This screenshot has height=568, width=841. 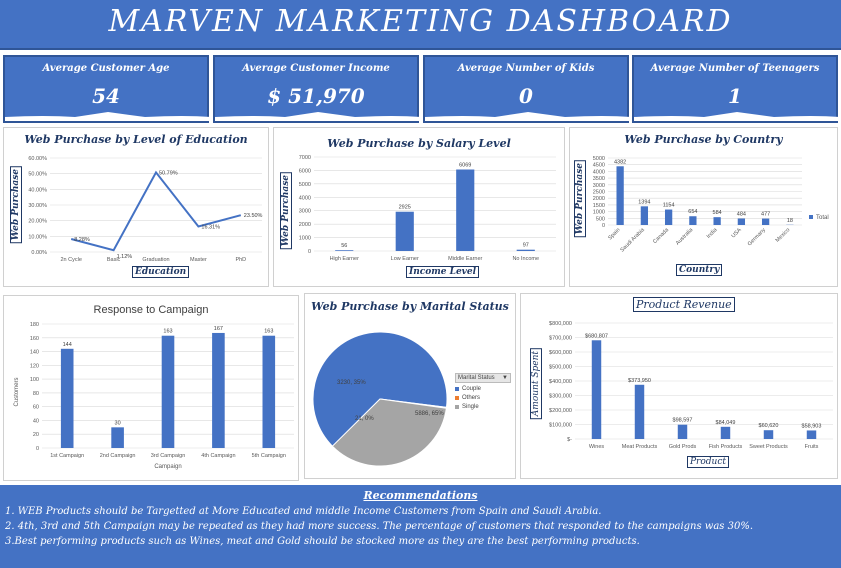 What do you see at coordinates (443, 272) in the screenshot?
I see `x-axis-title: Income Level` at bounding box center [443, 272].